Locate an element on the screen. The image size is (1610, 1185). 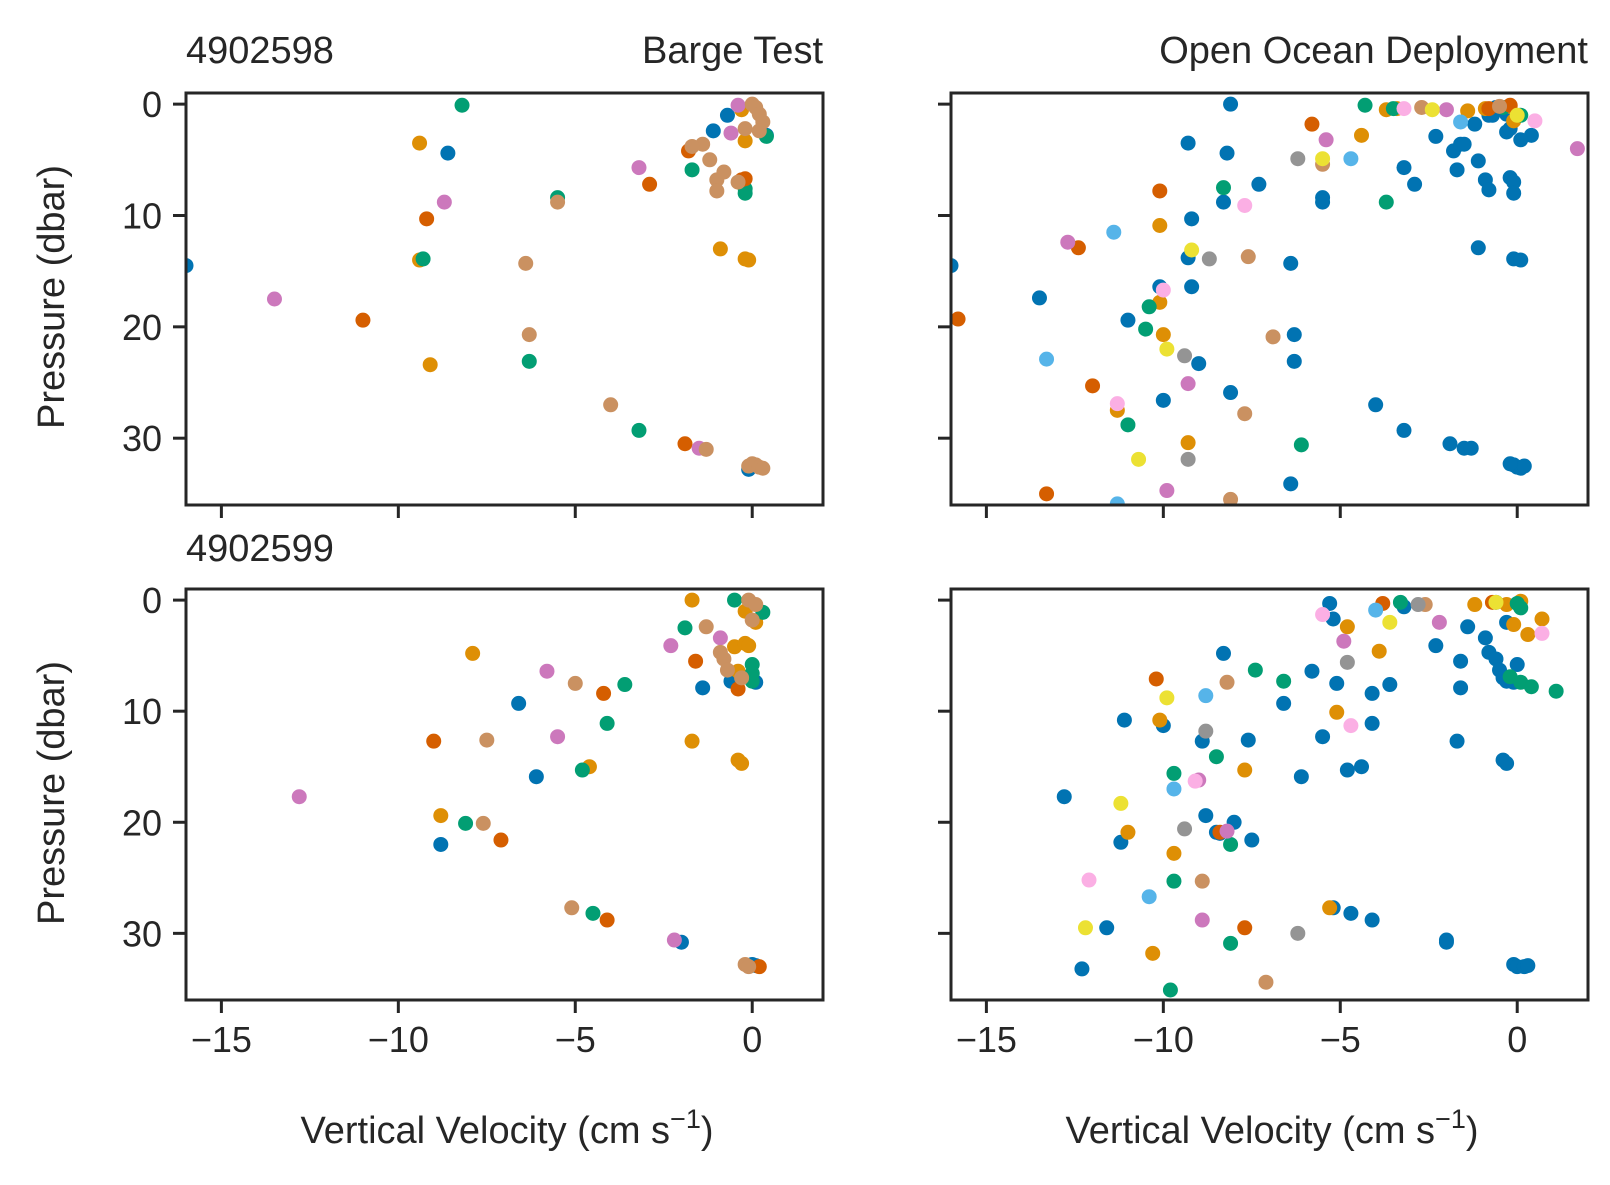
panel-title-barge-test: Barge Test is located at coordinates (732, 51).